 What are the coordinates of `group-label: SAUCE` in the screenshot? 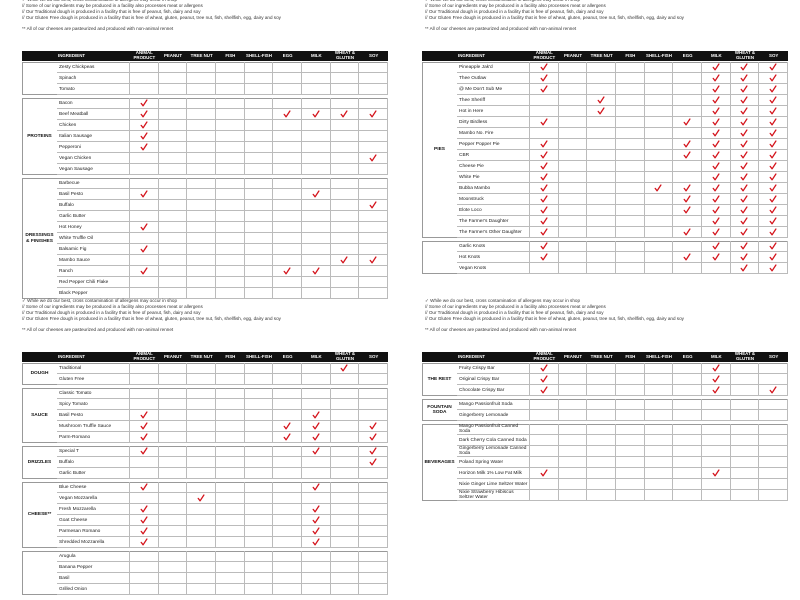 It's located at (39, 415).